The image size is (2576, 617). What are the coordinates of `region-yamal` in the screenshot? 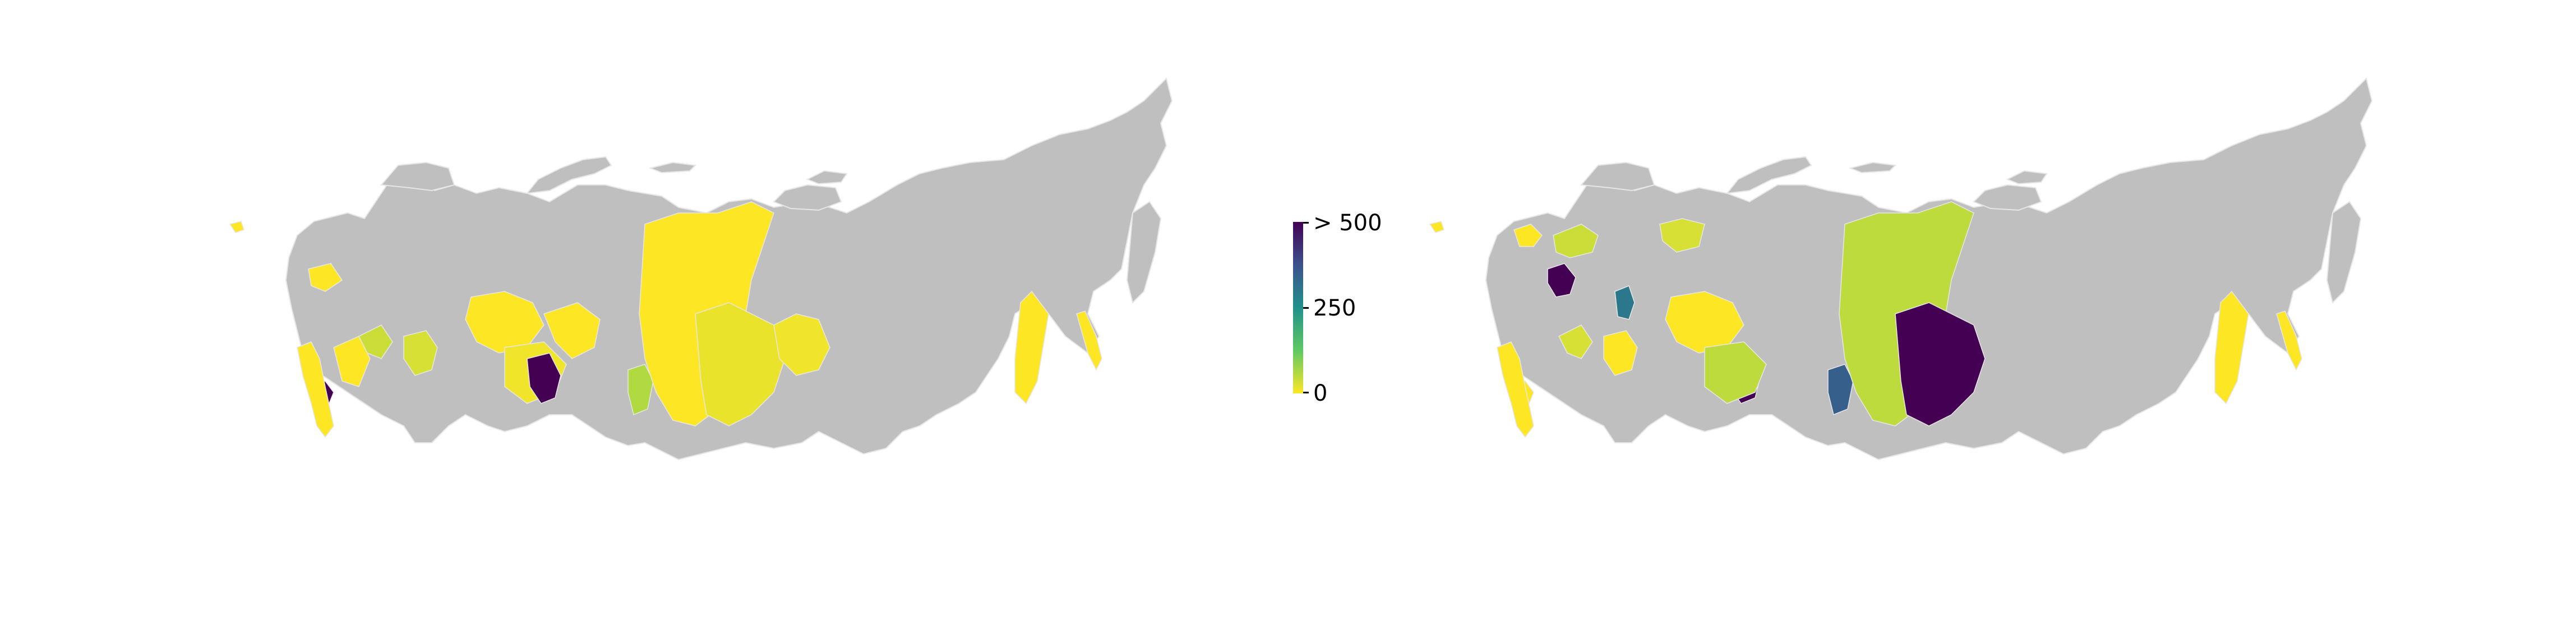 It's located at (1682, 235).